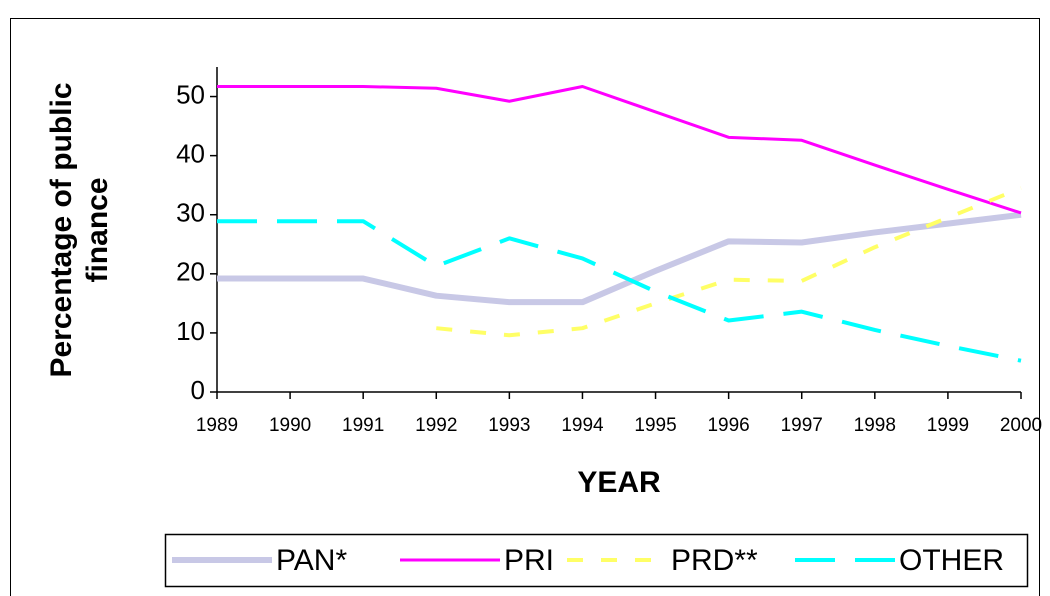 This screenshot has width=1050, height=596. I want to click on legend-label: PRD**, so click(714, 560).